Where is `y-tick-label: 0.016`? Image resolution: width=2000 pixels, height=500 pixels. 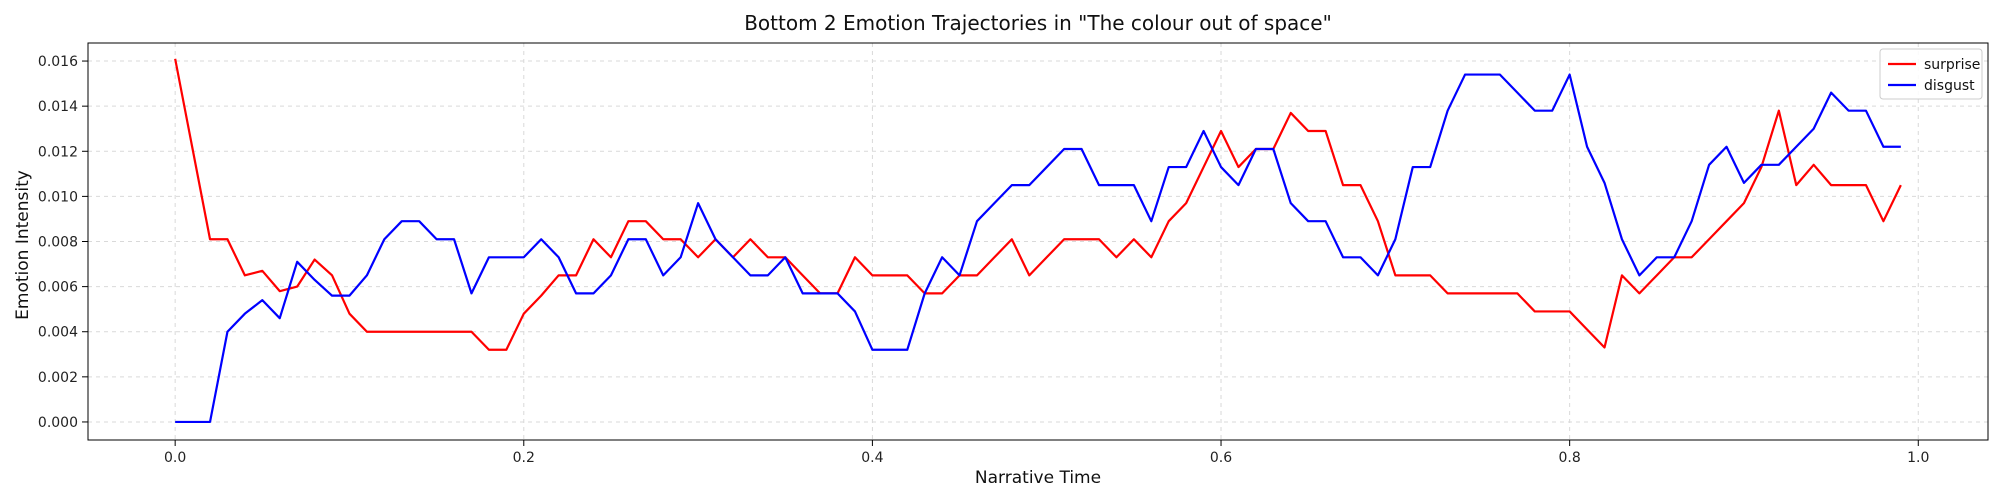
y-tick-label: 0.016 is located at coordinates (58, 62).